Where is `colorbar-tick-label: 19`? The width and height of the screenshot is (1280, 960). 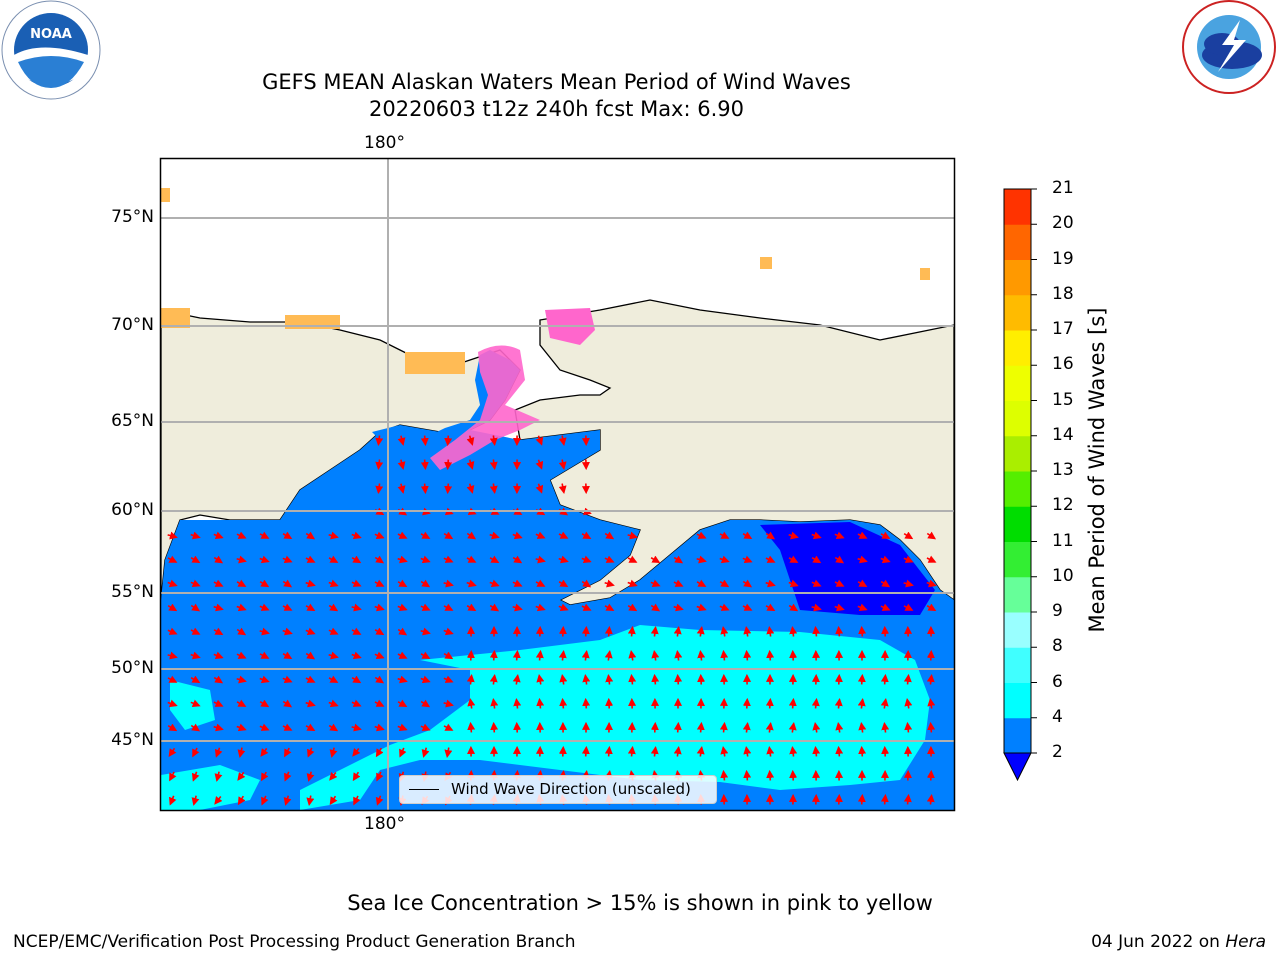
colorbar-tick-label: 19 is located at coordinates (1063, 258).